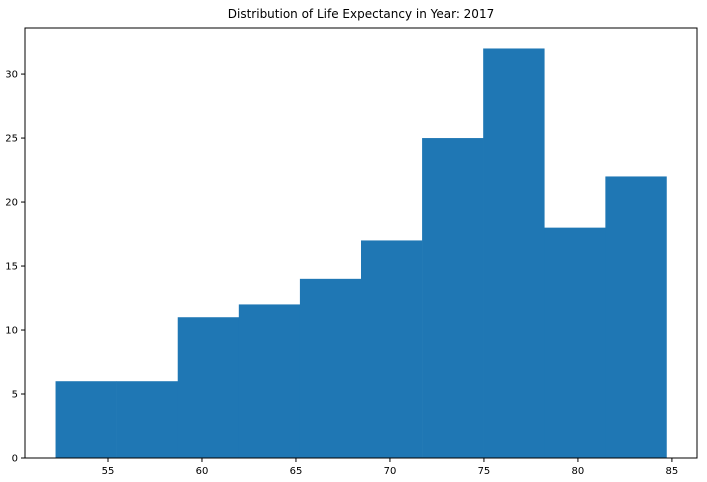 The image size is (707, 482). Describe the element at coordinates (296, 471) in the screenshot. I see `x-tick-label: 65` at that location.